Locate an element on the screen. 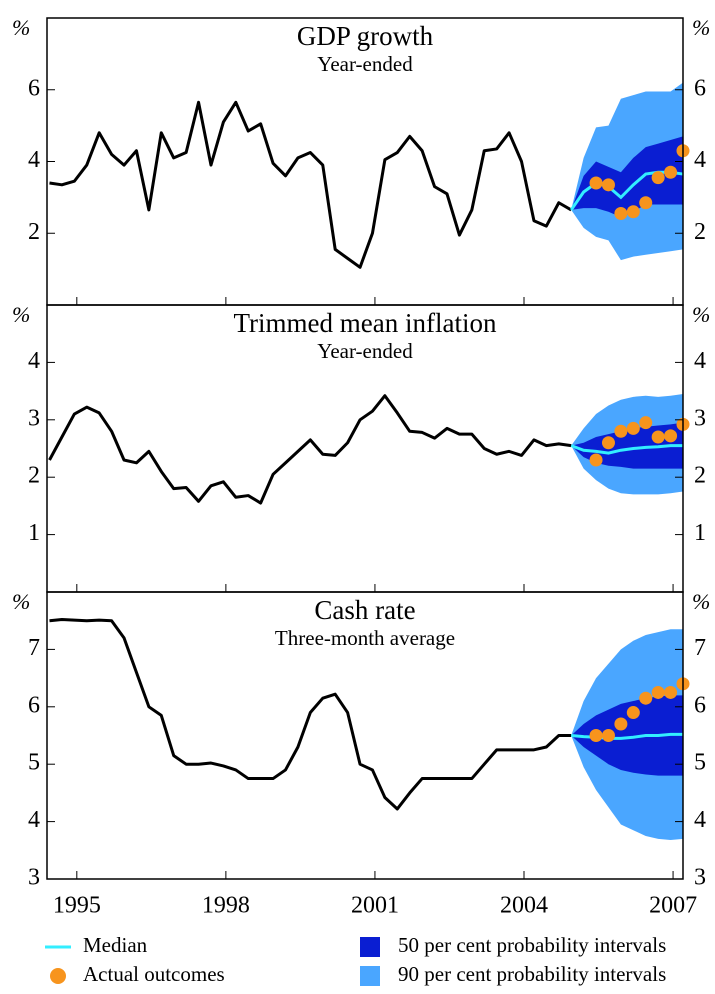 The height and width of the screenshot is (994, 715). panel-title: Trimmed mean inflation is located at coordinates (365, 323).